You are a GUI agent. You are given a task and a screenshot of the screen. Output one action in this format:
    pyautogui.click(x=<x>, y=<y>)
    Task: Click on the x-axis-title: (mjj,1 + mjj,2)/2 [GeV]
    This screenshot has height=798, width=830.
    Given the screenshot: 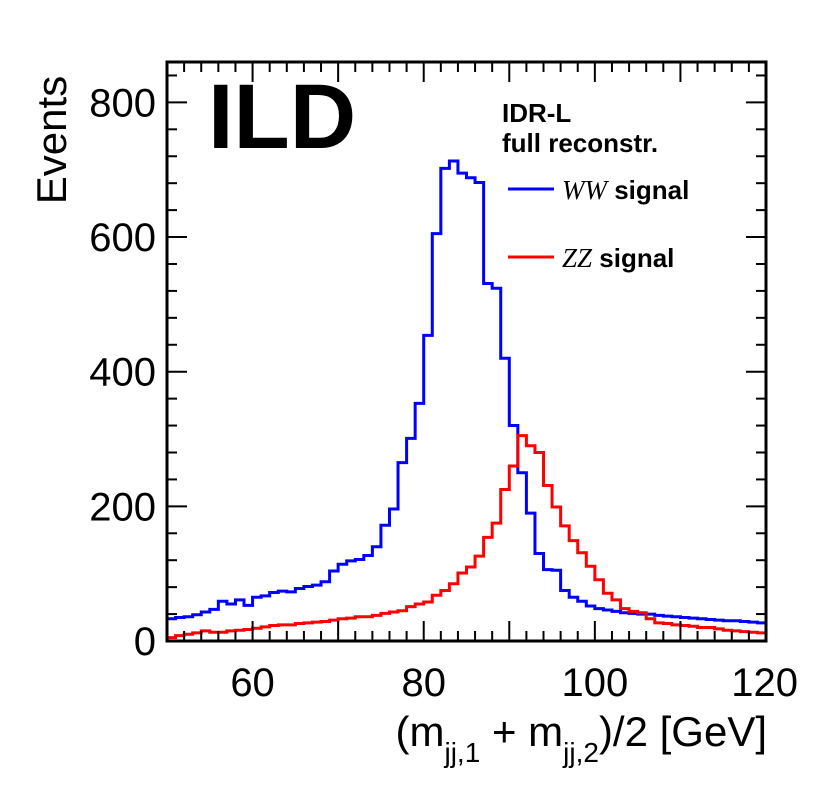 What is the action you would take?
    pyautogui.click(x=582, y=738)
    